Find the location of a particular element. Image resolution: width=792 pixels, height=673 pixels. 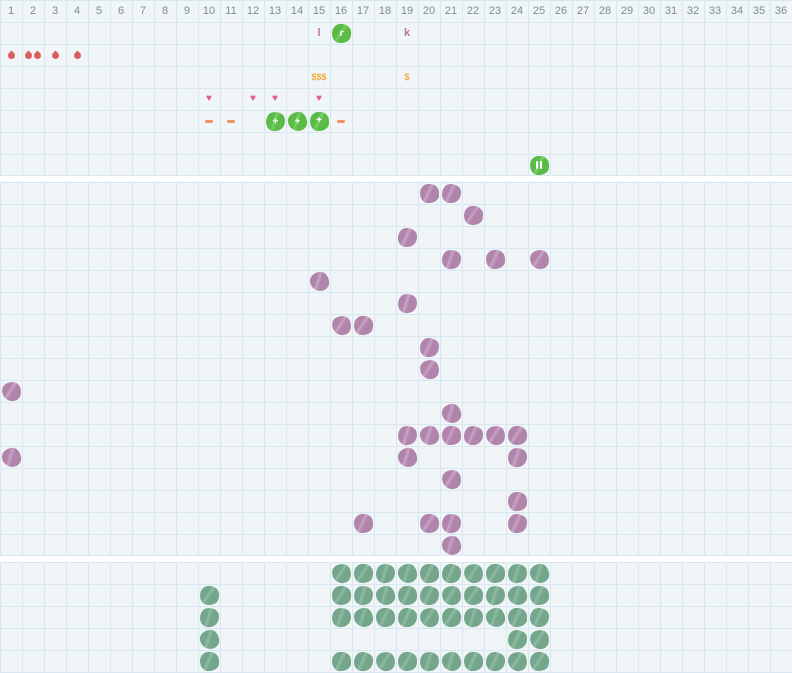

green-blob-pause is located at coordinates (539, 165).